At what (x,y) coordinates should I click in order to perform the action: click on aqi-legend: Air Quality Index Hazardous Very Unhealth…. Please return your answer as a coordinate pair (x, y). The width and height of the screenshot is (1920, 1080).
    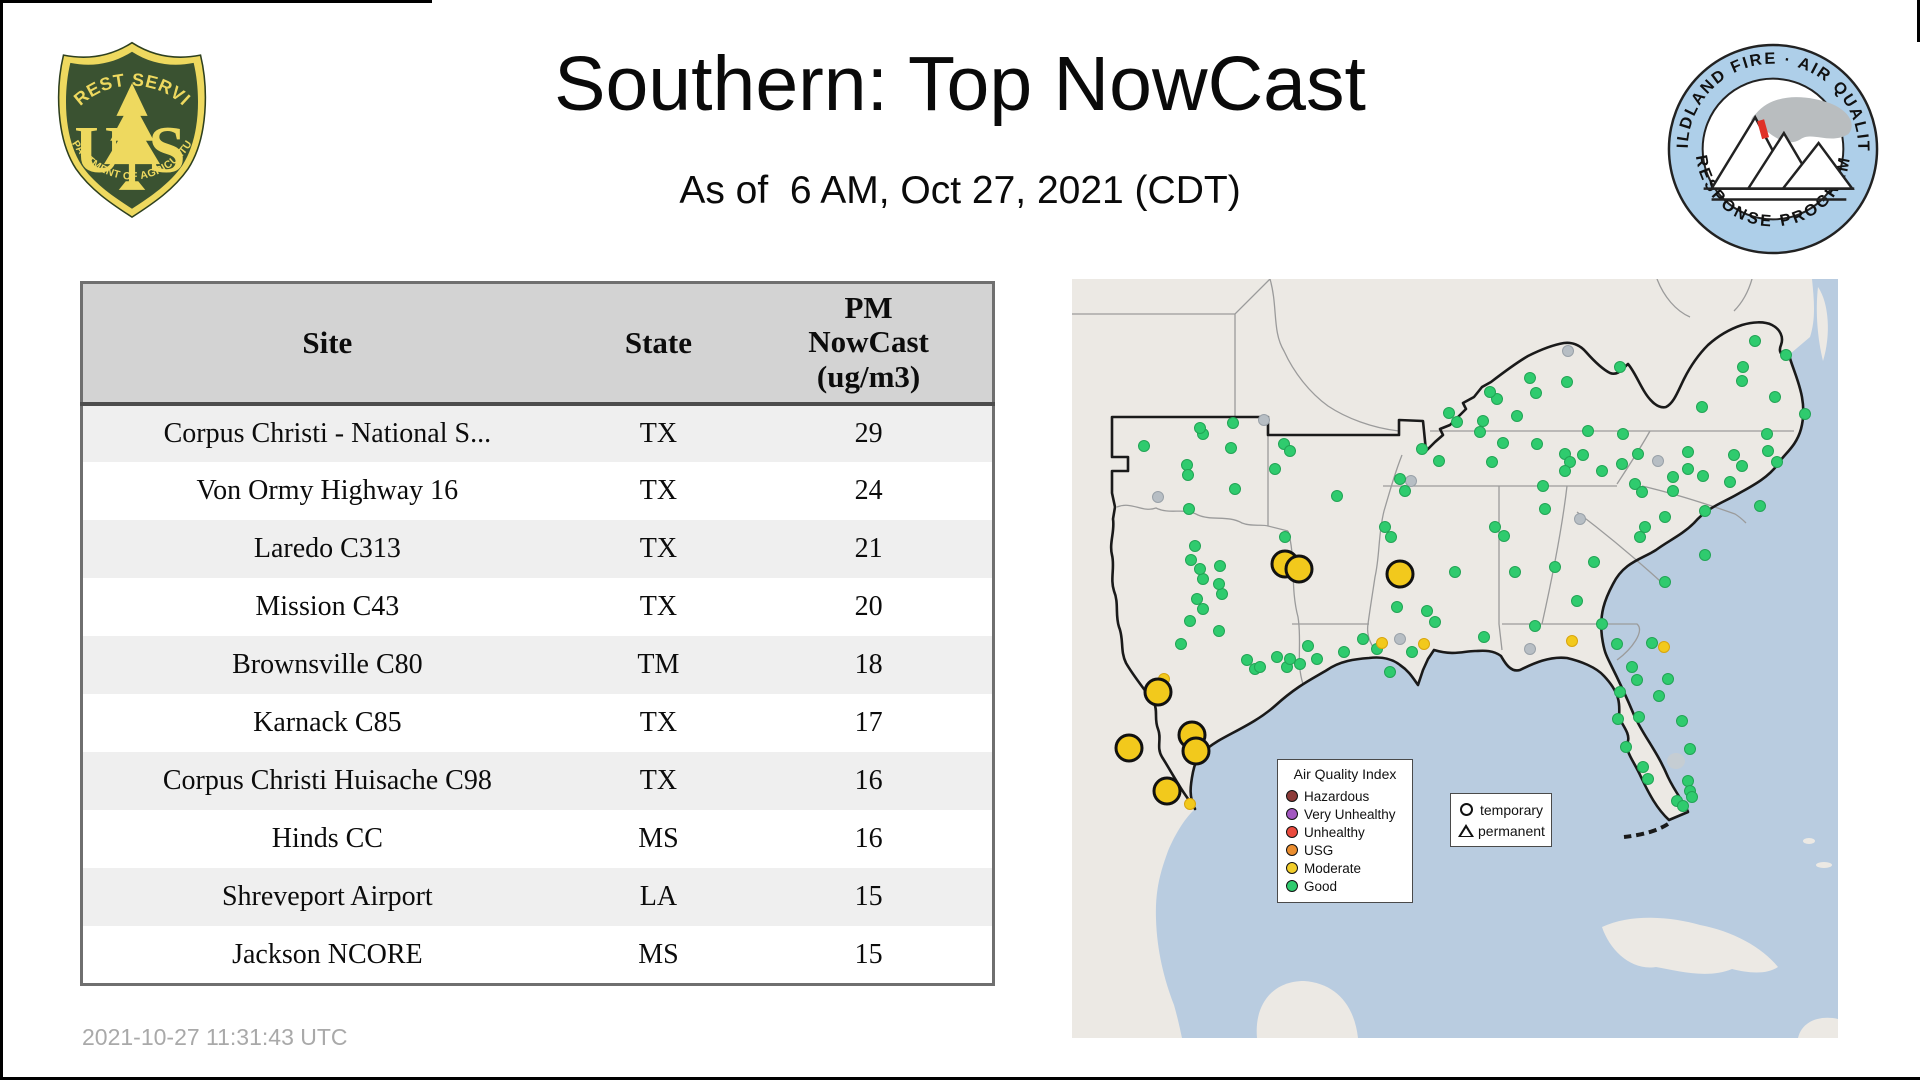
    Looking at the image, I should click on (1345, 831).